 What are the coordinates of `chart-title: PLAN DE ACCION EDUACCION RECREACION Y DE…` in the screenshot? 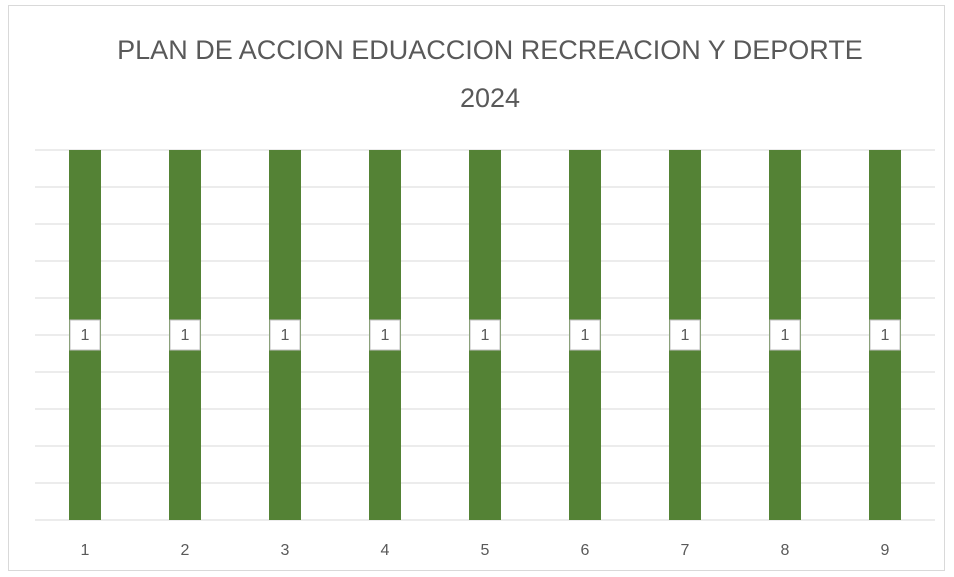 It's located at (490, 74).